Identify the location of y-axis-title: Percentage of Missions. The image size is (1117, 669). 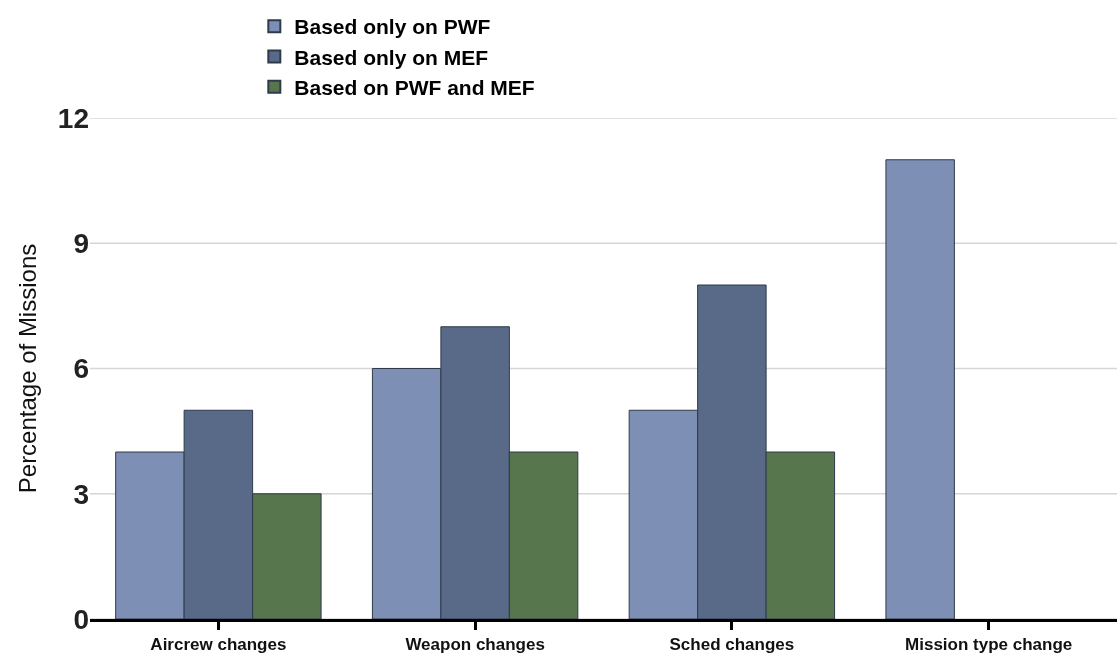
(27, 368).